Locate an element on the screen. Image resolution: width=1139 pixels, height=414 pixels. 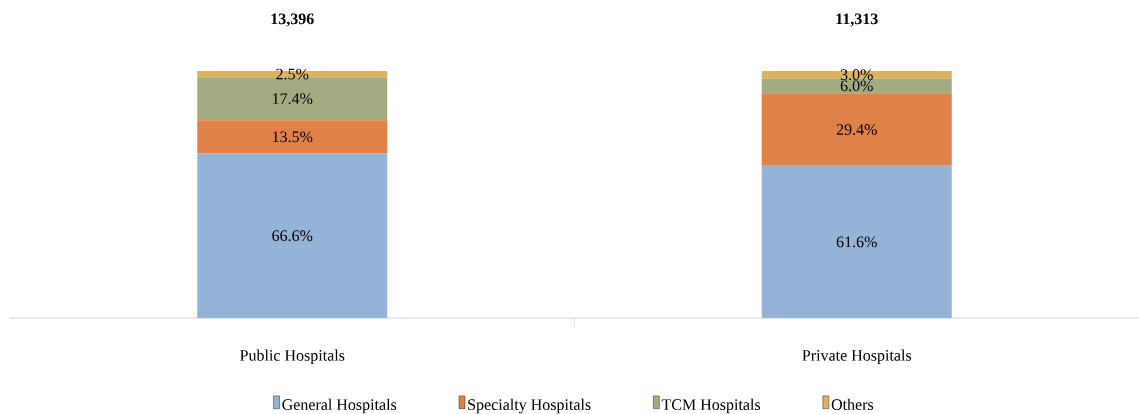
data-label: 17.4% is located at coordinates (293, 99).